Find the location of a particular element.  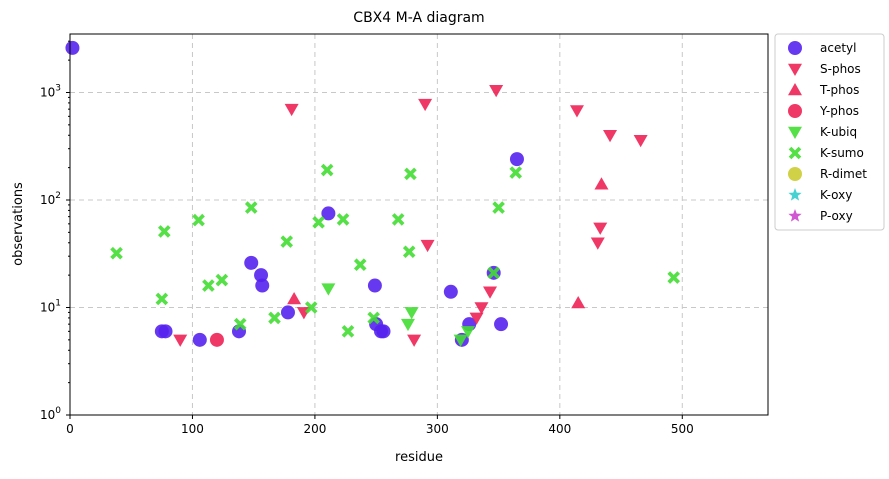

legend-box is located at coordinates (829, 132).